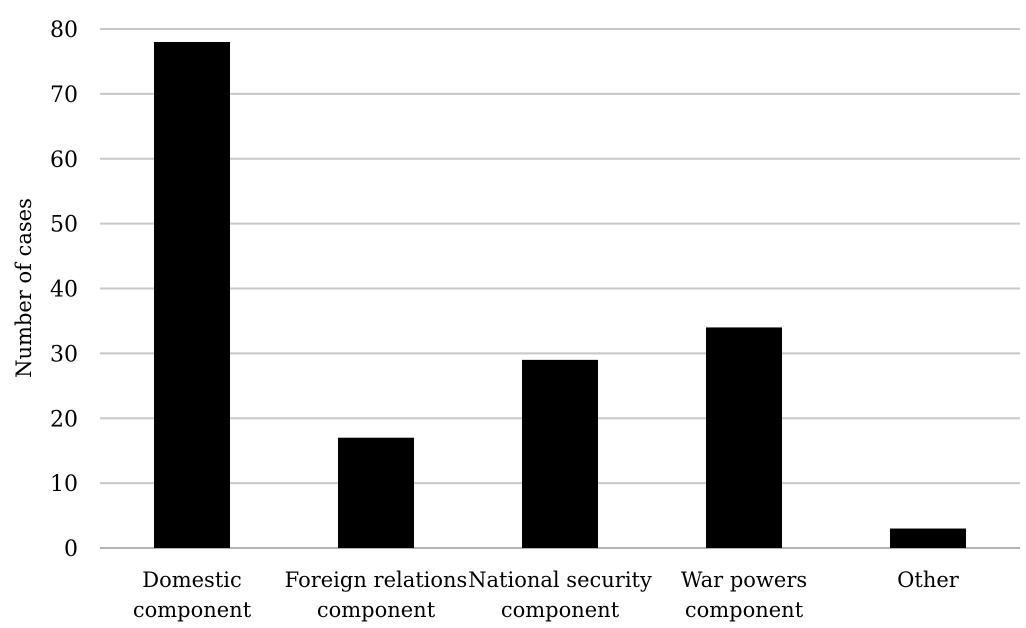 This screenshot has width=1026, height=628. Describe the element at coordinates (560, 595) in the screenshot. I see `x-category-label: National security component` at that location.